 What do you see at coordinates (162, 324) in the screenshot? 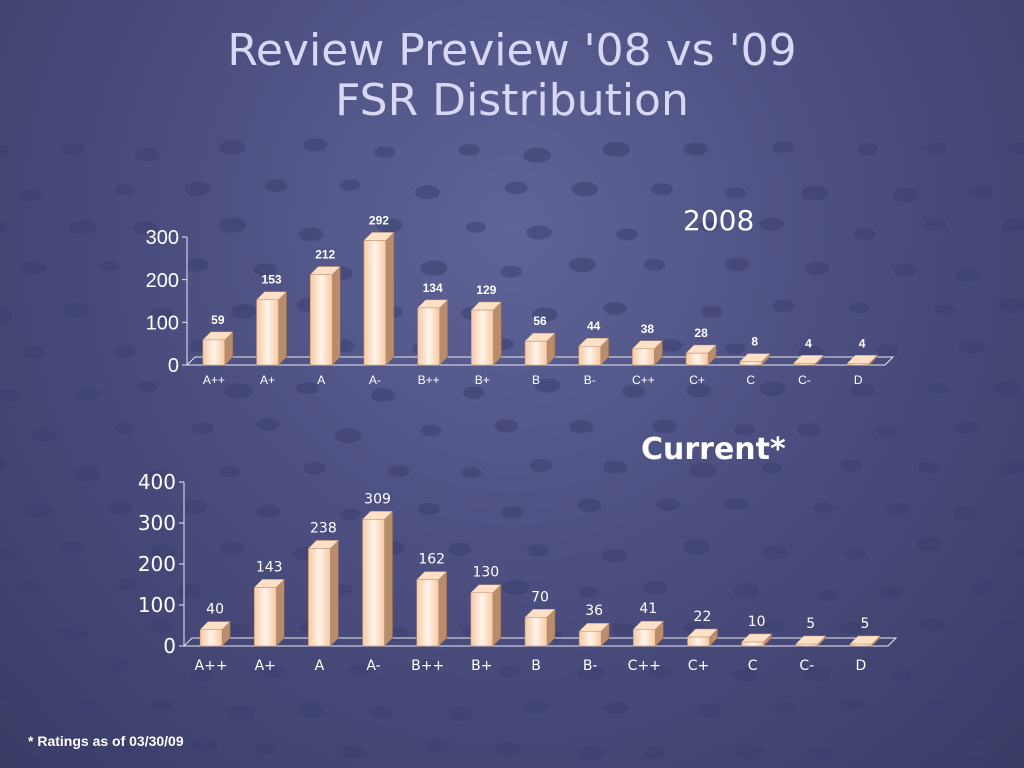
I see `chart-2008-ytick-label: 100` at bounding box center [162, 324].